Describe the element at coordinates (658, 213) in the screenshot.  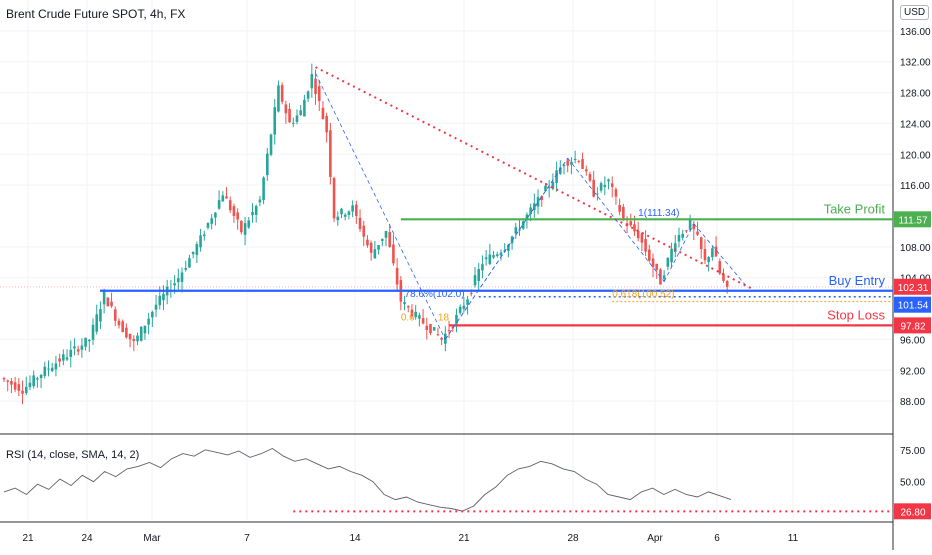
I see `fib-annotation: 1(111.34)` at that location.